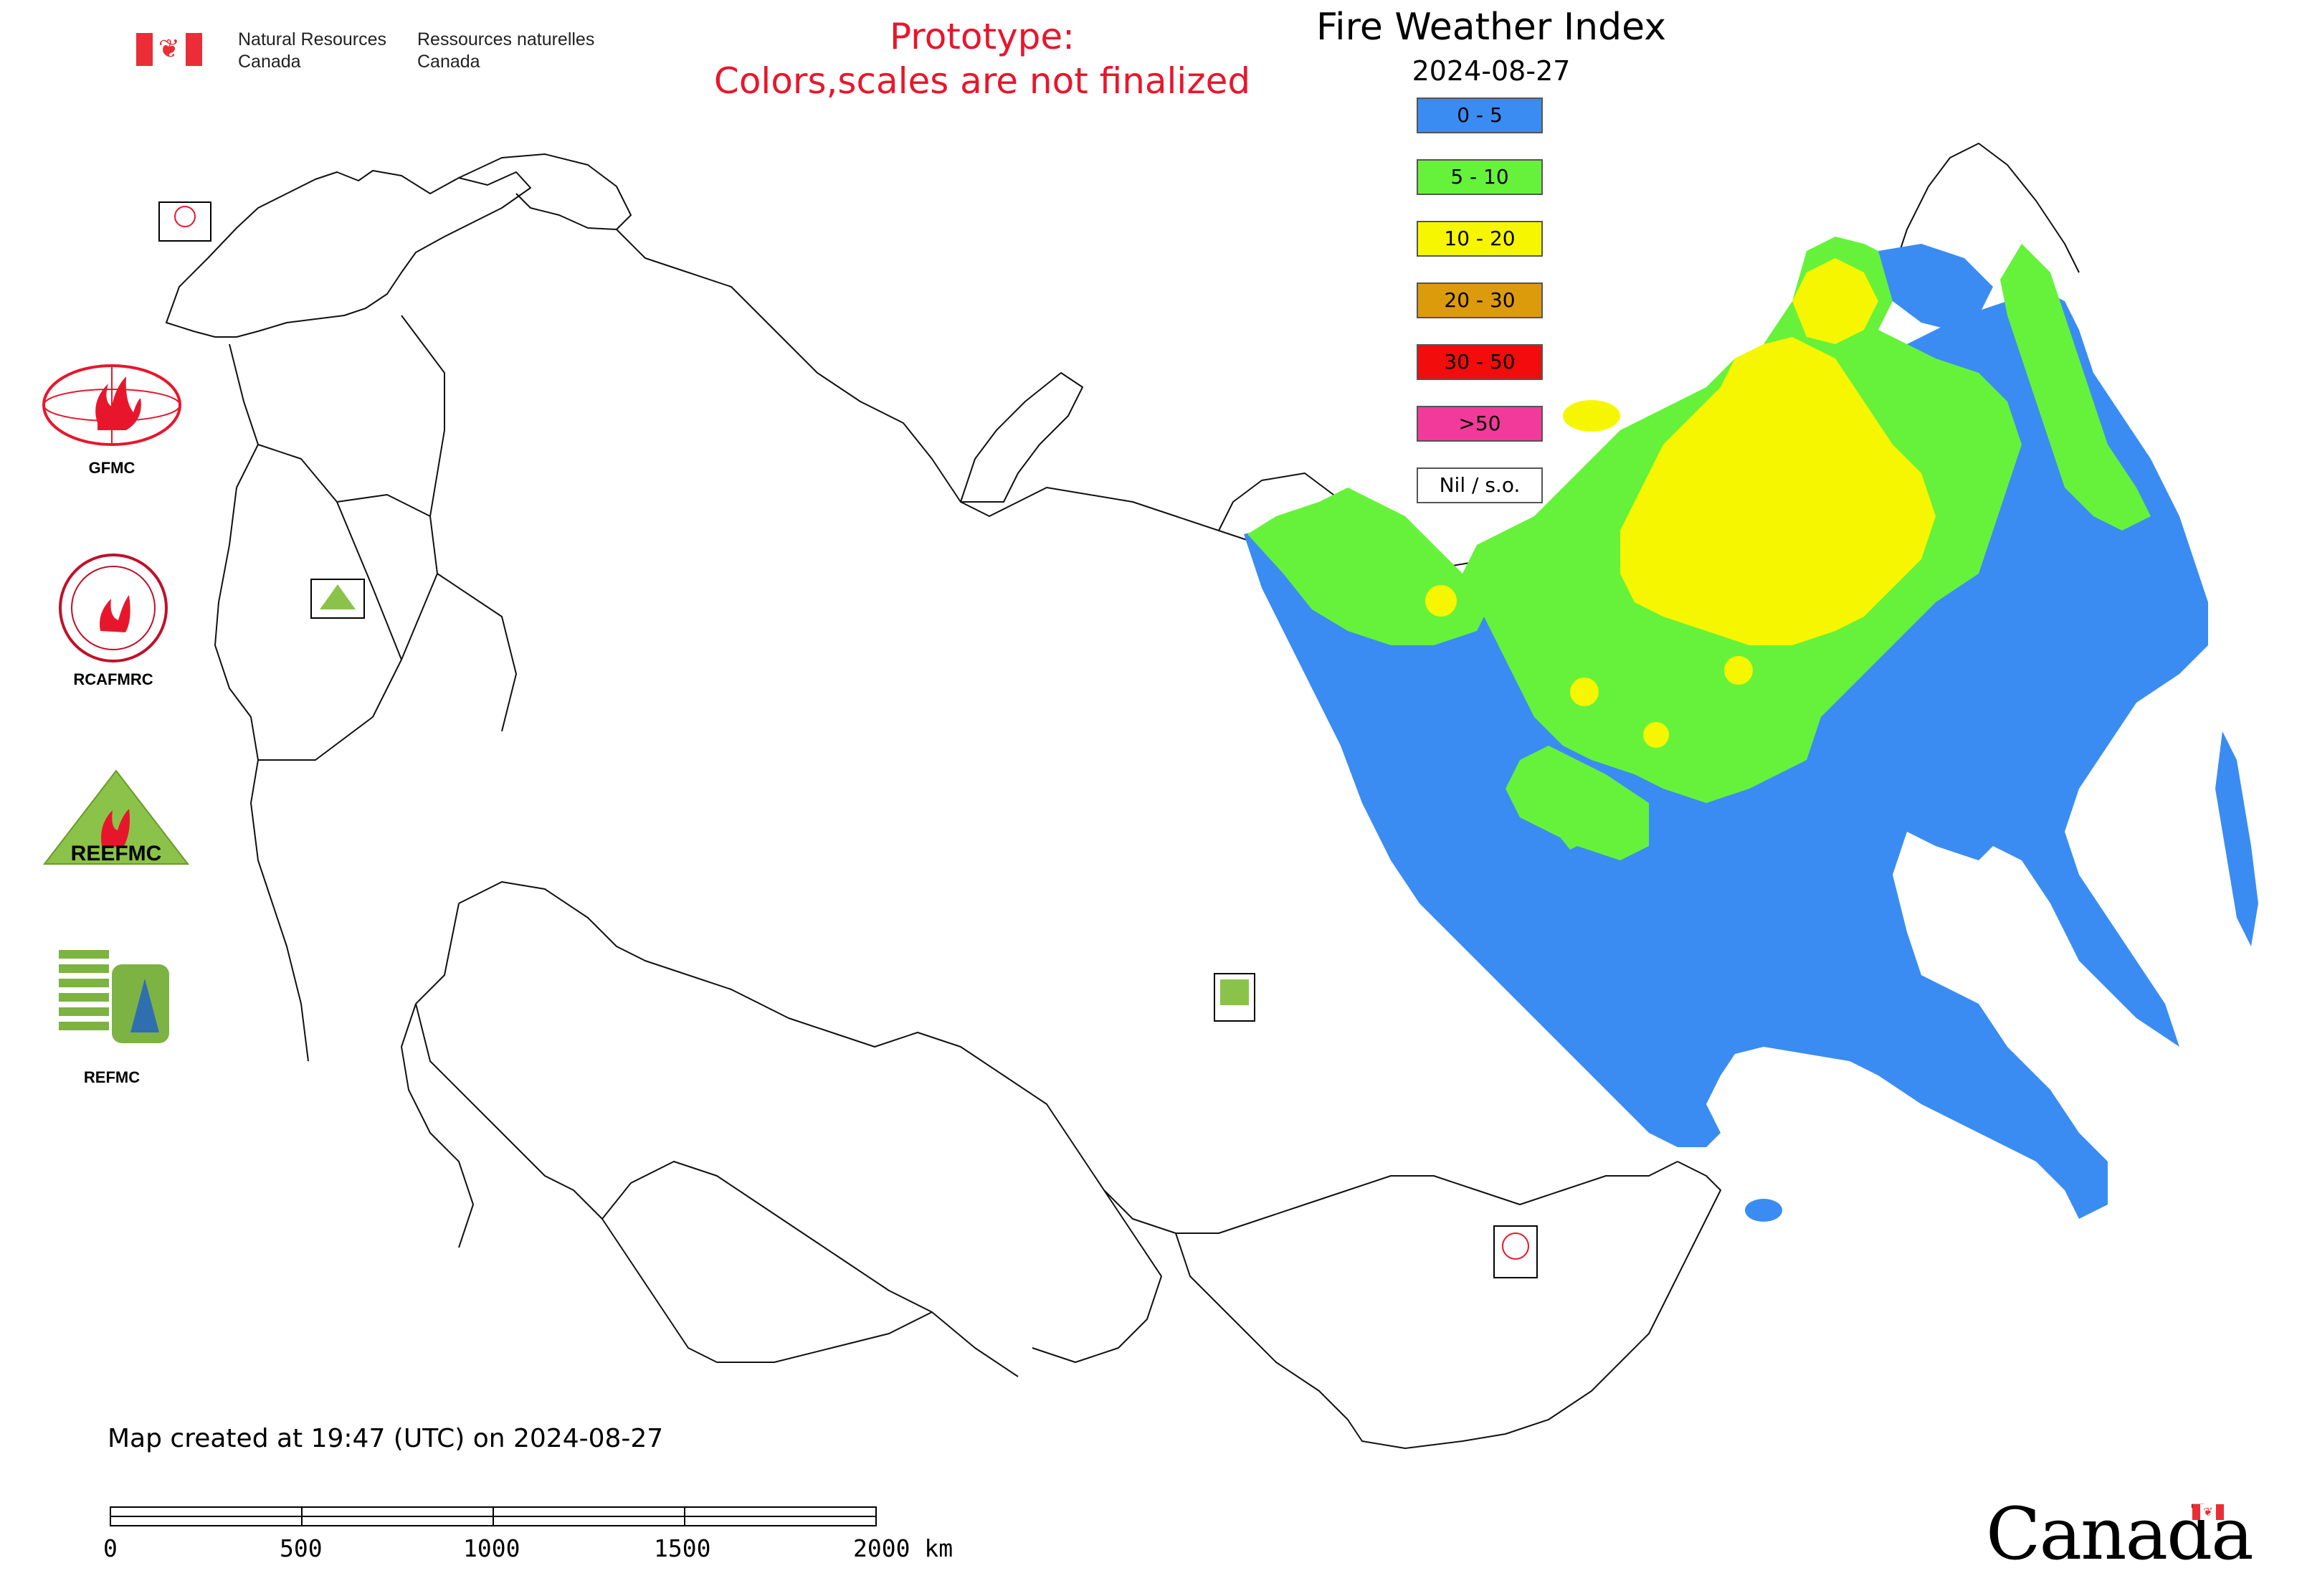 The height and width of the screenshot is (1596, 2302). Describe the element at coordinates (1480, 300) in the screenshot. I see `legend-item-20-30: 20 - 30` at that location.